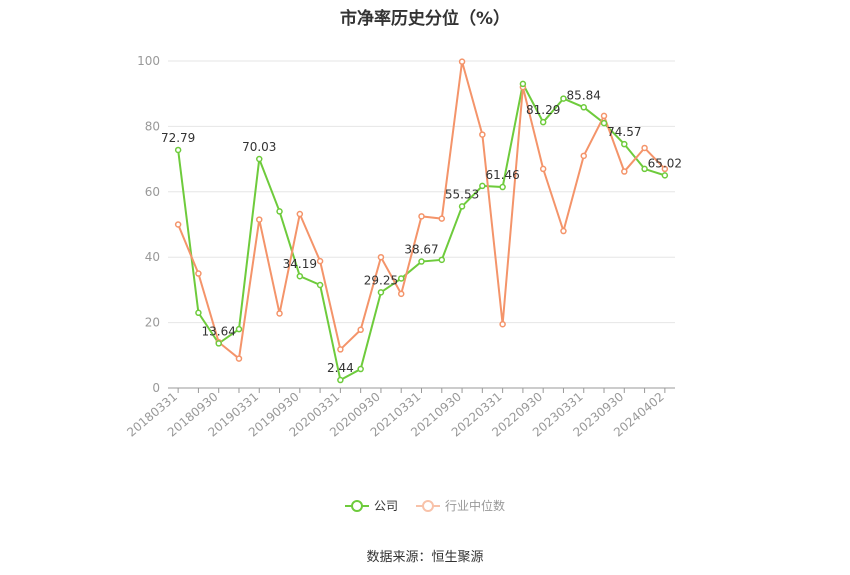 This screenshot has height=575, width=850. What do you see at coordinates (371, 505) in the screenshot?
I see `legend-item-company: 公司` at bounding box center [371, 505].